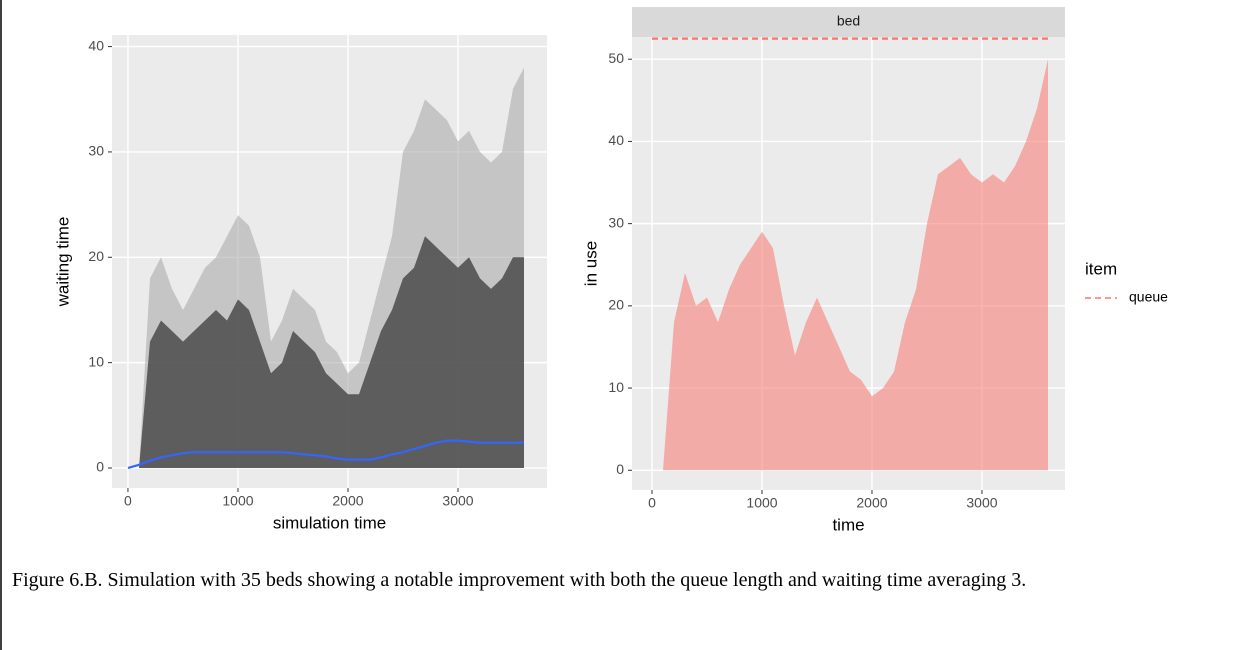  What do you see at coordinates (616, 58) in the screenshot?
I see `y-tick-label: 50` at bounding box center [616, 58].